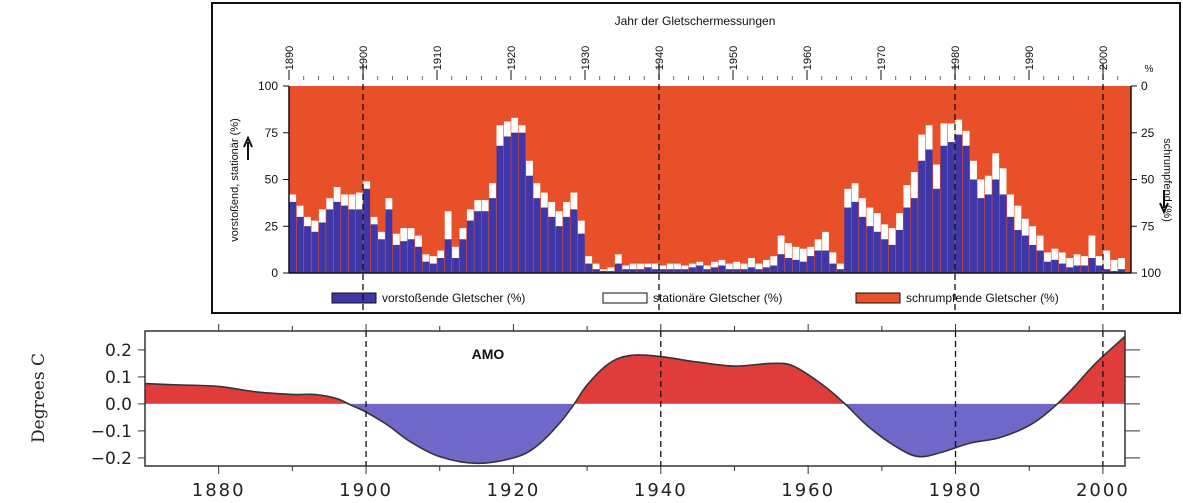  Describe the element at coordinates (808, 58) in the screenshot. I see `glacier-x-tick-label: 1960` at that location.